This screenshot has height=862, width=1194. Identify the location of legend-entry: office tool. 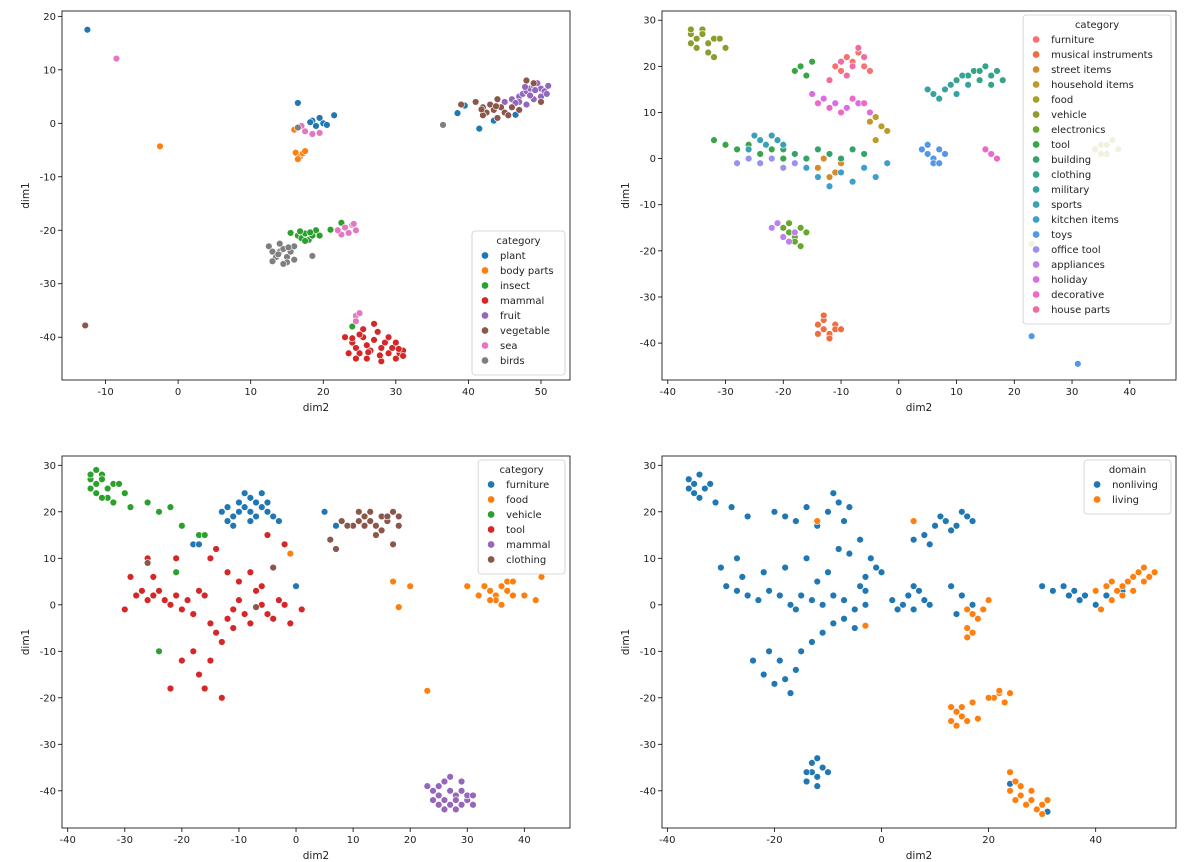
(1076, 250).